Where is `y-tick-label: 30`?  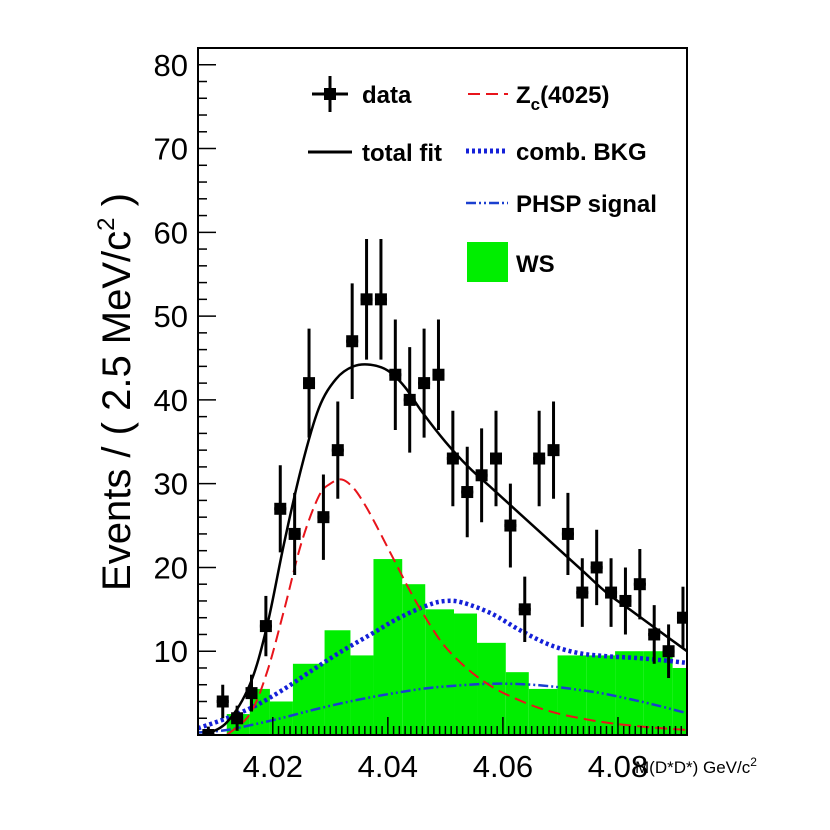
y-tick-label: 30 is located at coordinates (171, 484).